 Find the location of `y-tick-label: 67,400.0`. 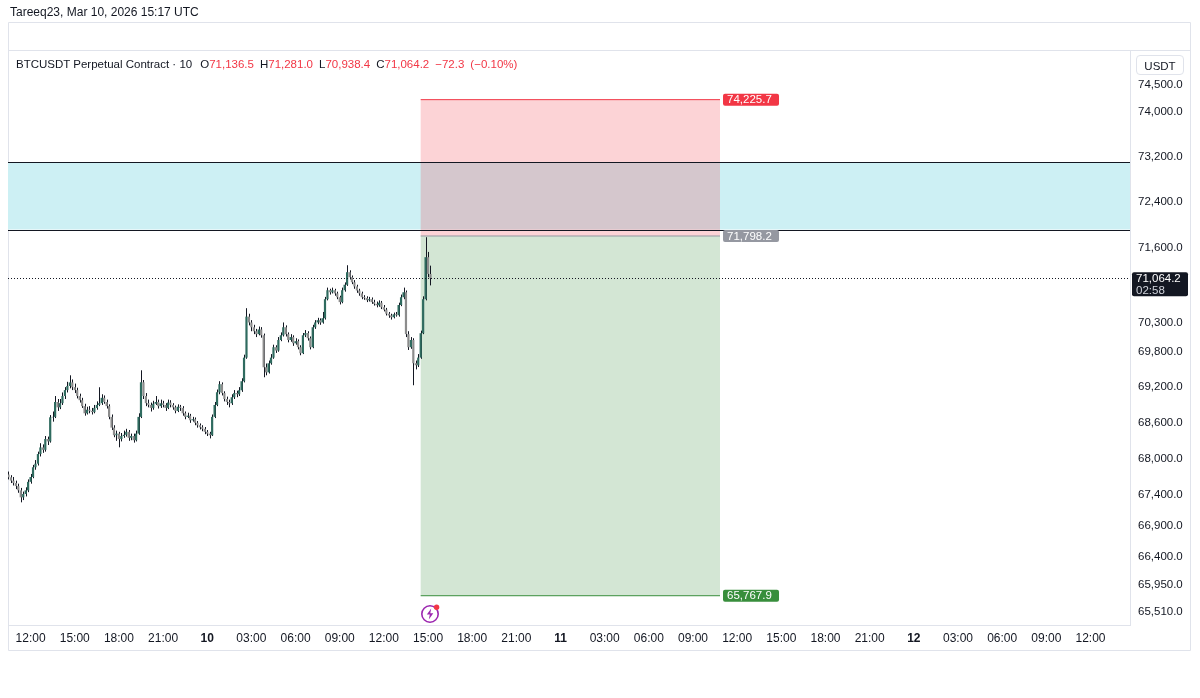

y-tick-label: 67,400.0 is located at coordinates (1160, 494).